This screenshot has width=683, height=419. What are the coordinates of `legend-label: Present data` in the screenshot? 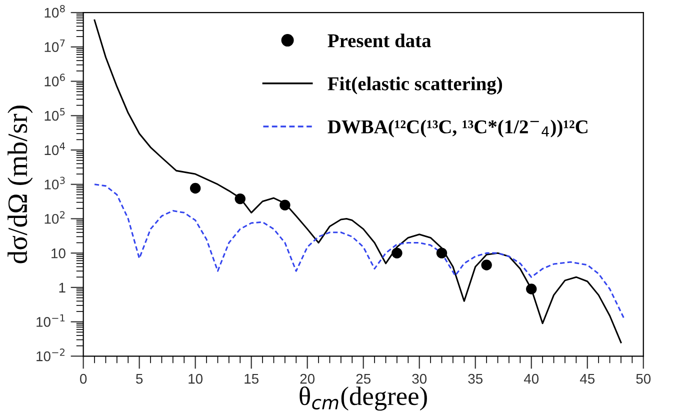 It's located at (379, 41).